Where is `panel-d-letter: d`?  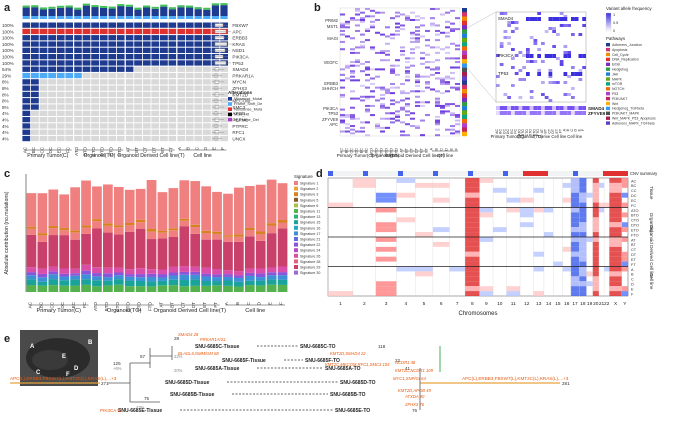
panel-d-letter: d is located at coordinates (319, 174).